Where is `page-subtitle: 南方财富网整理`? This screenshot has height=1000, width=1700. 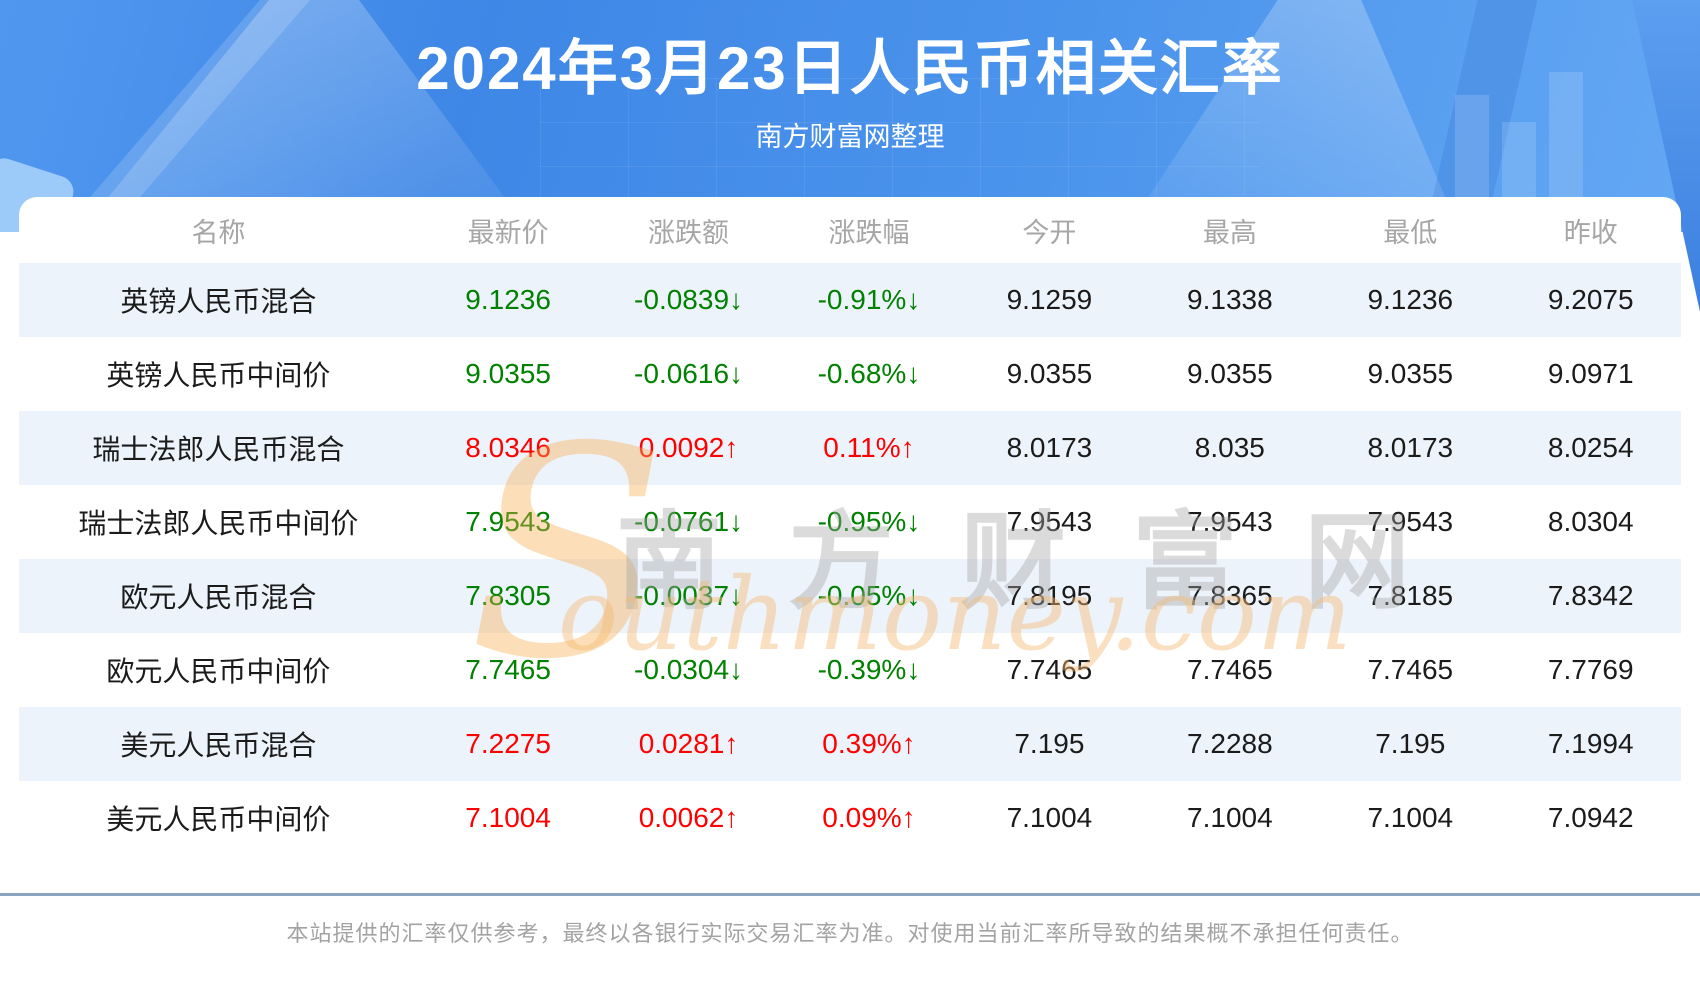 page-subtitle: 南方财富网整理 is located at coordinates (850, 137).